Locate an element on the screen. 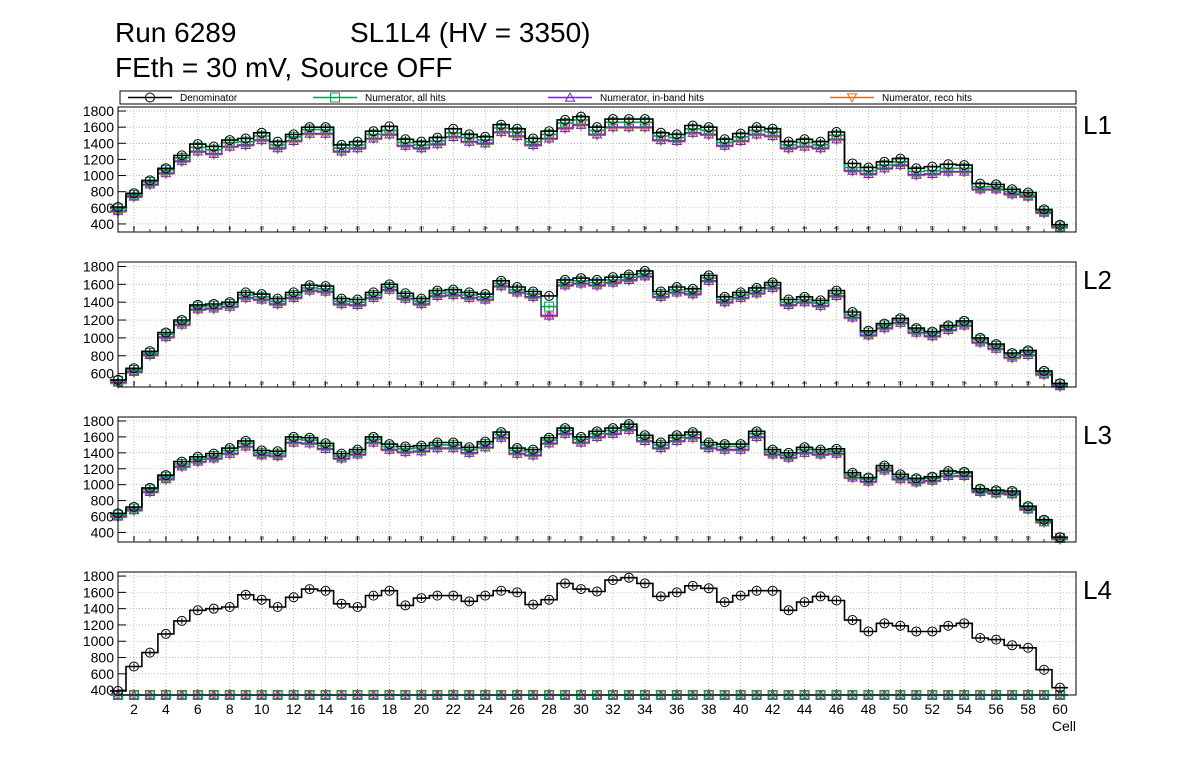  x-tick-label: 12 is located at coordinates (294, 709).